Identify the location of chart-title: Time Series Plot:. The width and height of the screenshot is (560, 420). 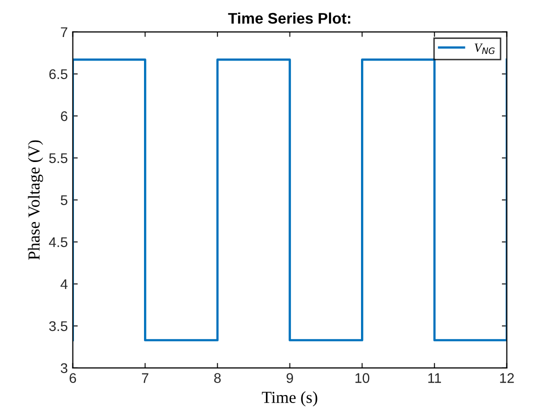
(289, 18).